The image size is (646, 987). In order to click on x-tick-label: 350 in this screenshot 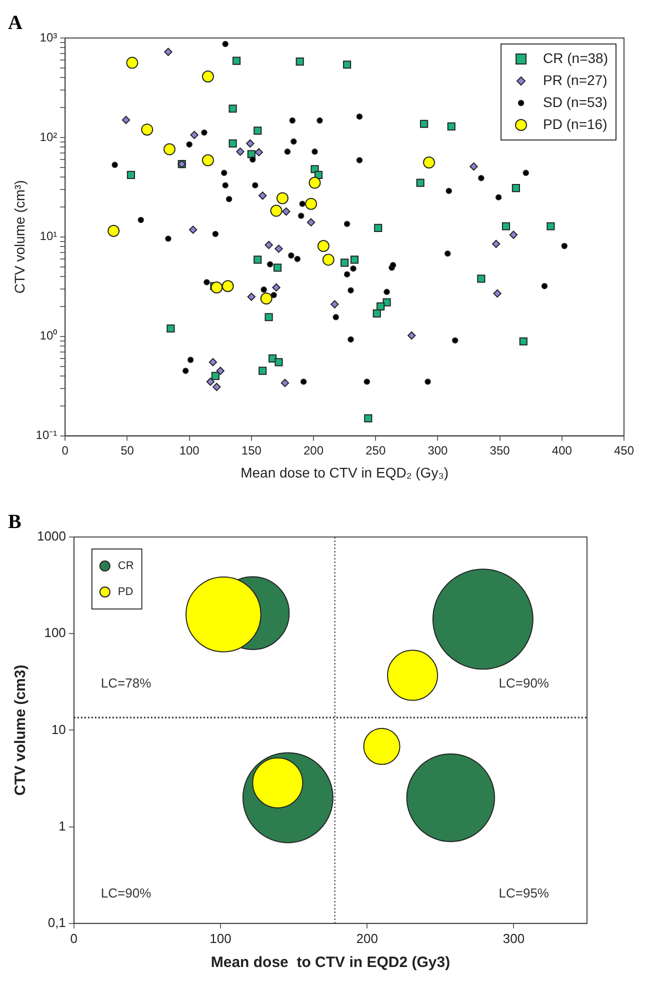, I will do `click(500, 450)`.